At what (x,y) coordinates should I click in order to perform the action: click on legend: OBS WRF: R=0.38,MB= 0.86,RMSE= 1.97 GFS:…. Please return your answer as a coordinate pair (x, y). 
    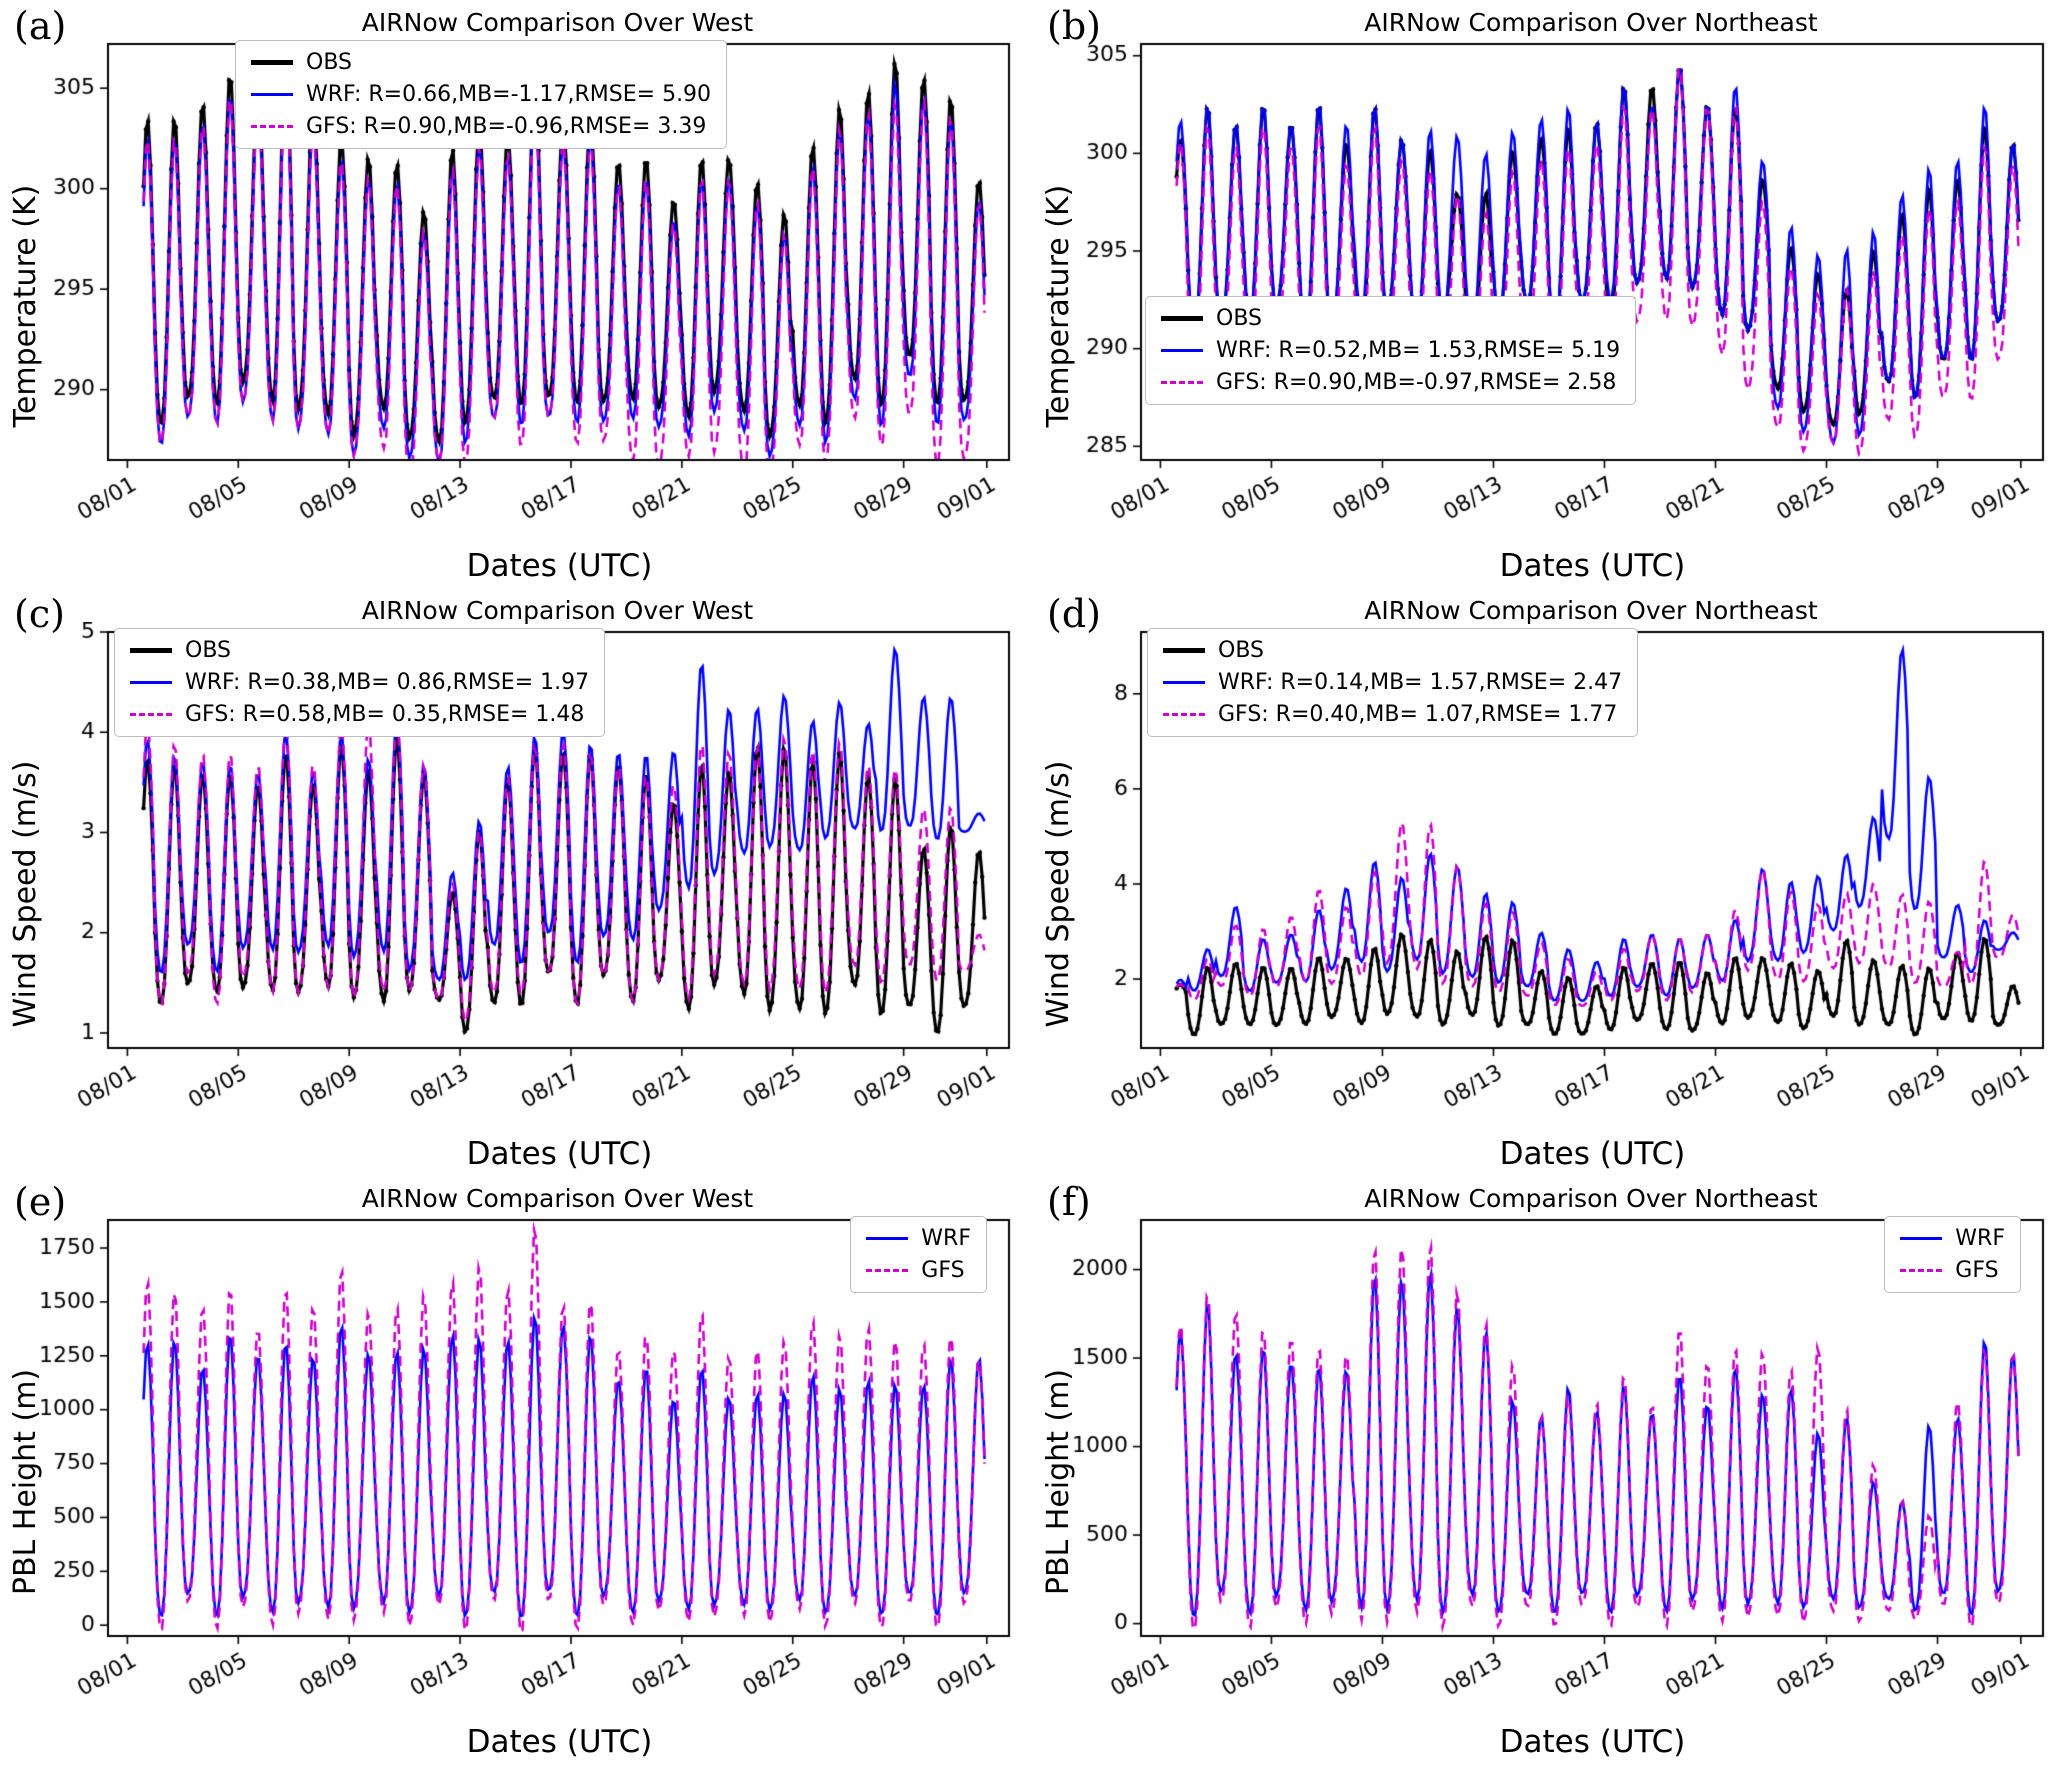
    Looking at the image, I should click on (360, 682).